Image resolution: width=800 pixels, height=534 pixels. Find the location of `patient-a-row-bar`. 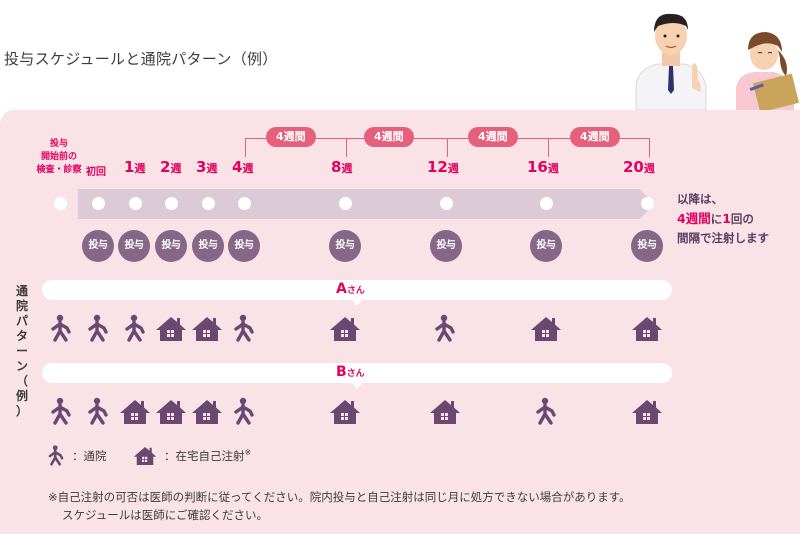

patient-a-row-bar is located at coordinates (357, 290).